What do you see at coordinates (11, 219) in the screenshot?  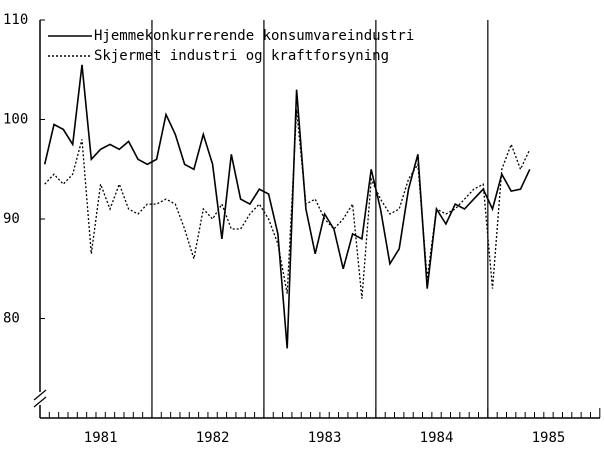 I see `y-tick-label: 90` at bounding box center [11, 219].